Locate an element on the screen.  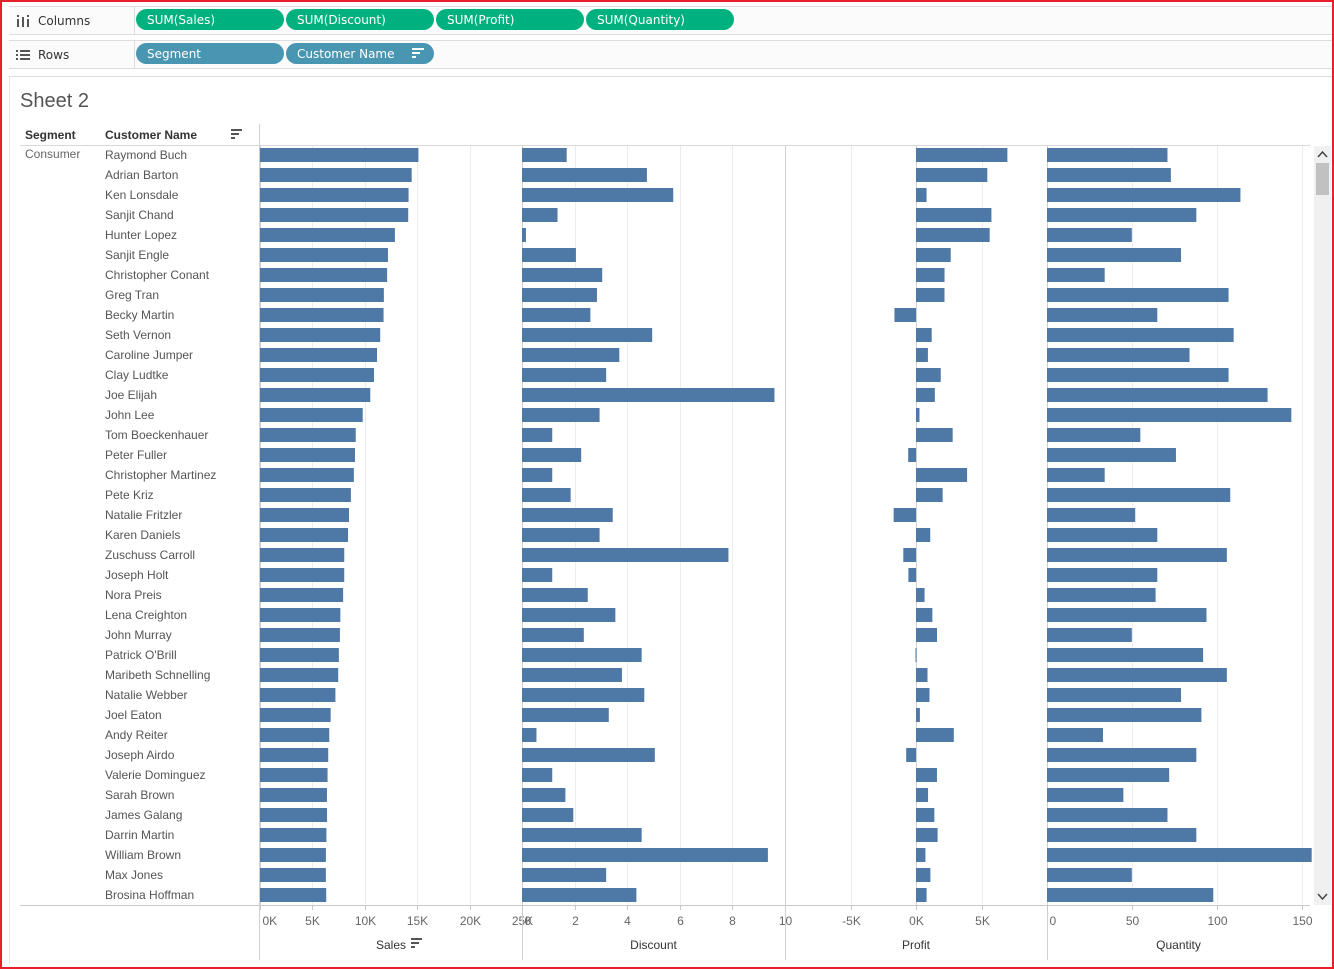
customer-name-label: Lena Creighton is located at coordinates (146, 615).